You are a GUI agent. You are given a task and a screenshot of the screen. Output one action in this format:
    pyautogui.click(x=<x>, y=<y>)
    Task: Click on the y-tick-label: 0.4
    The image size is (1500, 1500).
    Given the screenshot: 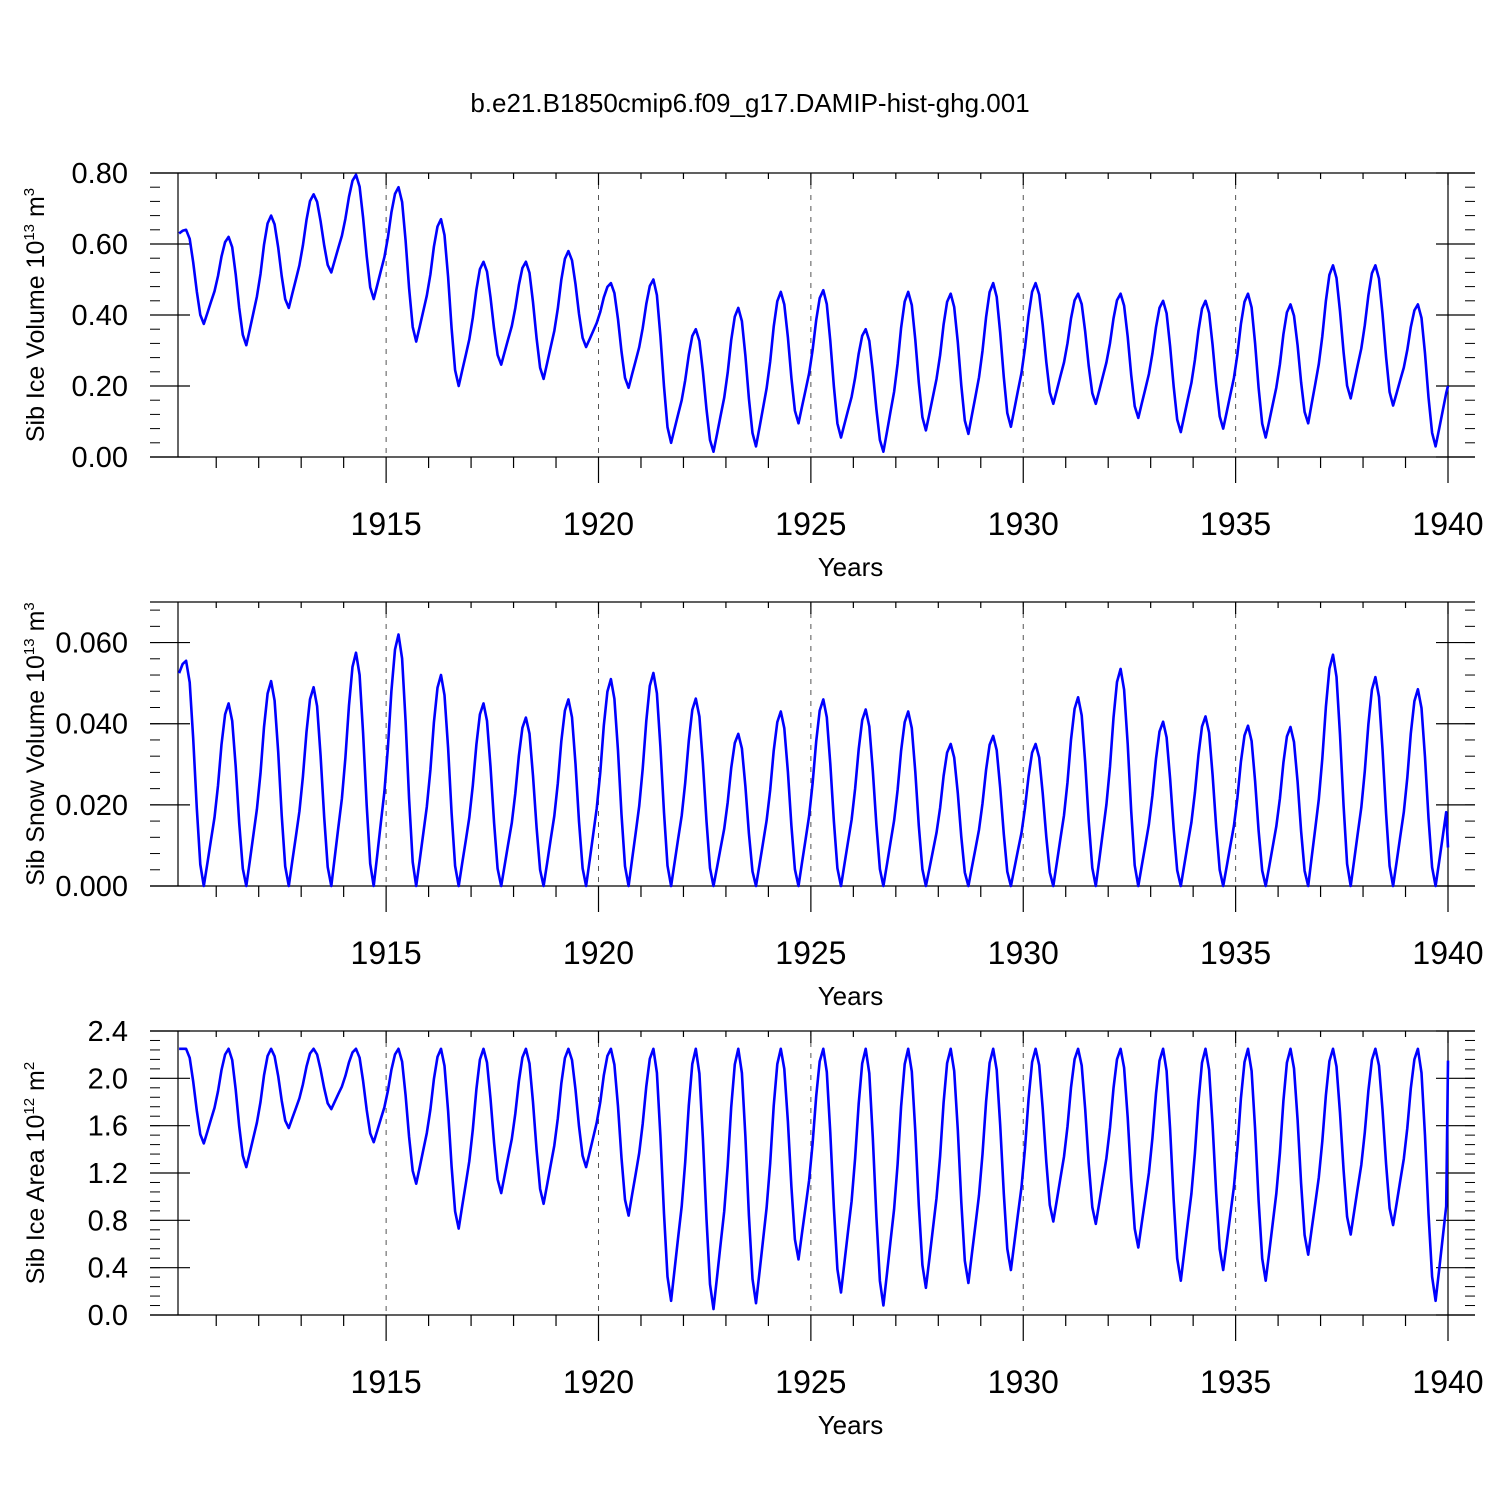 What is the action you would take?
    pyautogui.click(x=108, y=1269)
    